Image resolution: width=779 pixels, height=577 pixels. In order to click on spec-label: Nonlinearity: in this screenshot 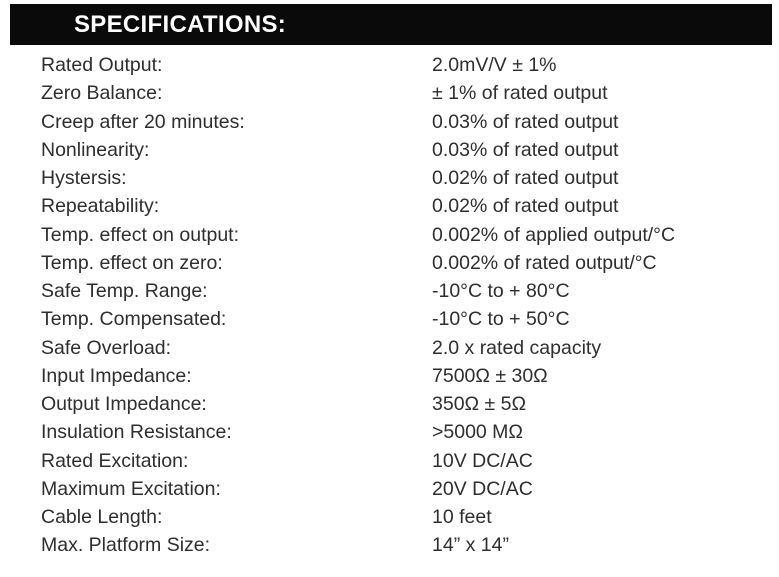, I will do `click(95, 149)`.